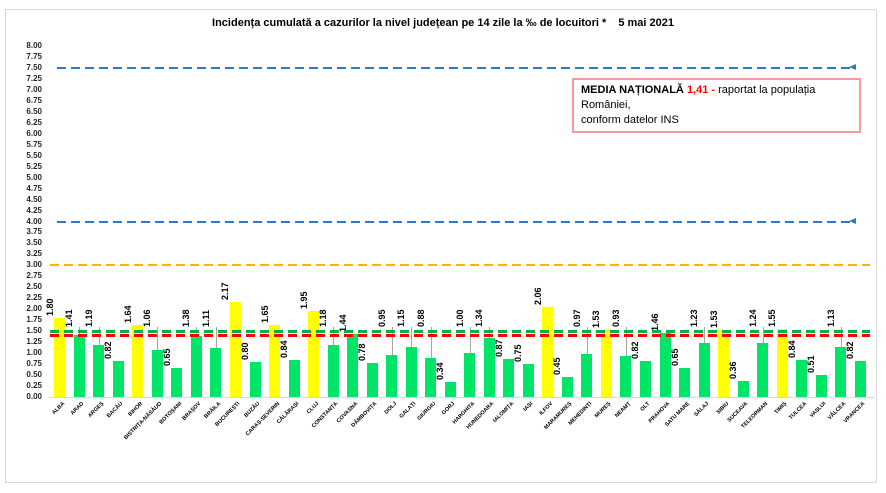 This screenshot has width=886, height=493. What do you see at coordinates (245, 351) in the screenshot?
I see `bar-value-label: 0.80` at bounding box center [245, 351].